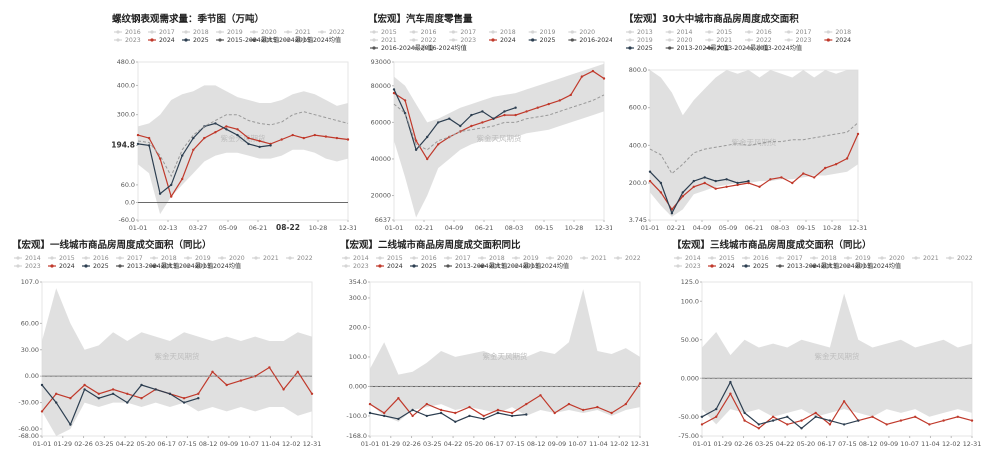 Image resolution: width=994 pixels, height=456 pixels. Describe the element at coordinates (356, 416) in the screenshot. I see `y-tick-label: -100.0` at that location.